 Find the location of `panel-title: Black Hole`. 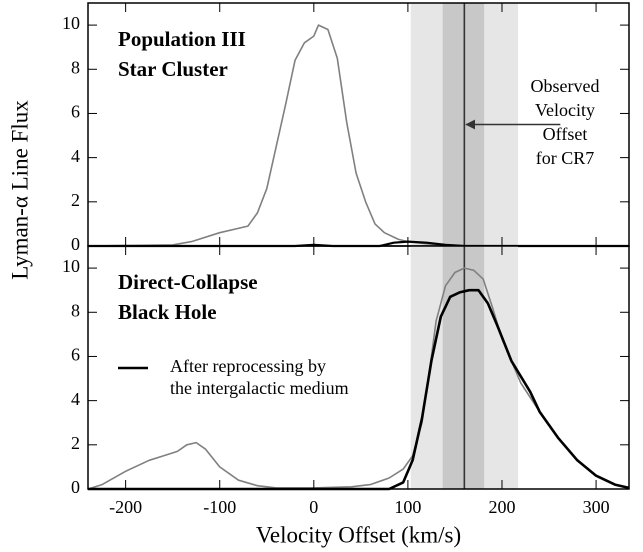

panel-title: Black Hole is located at coordinates (167, 312).